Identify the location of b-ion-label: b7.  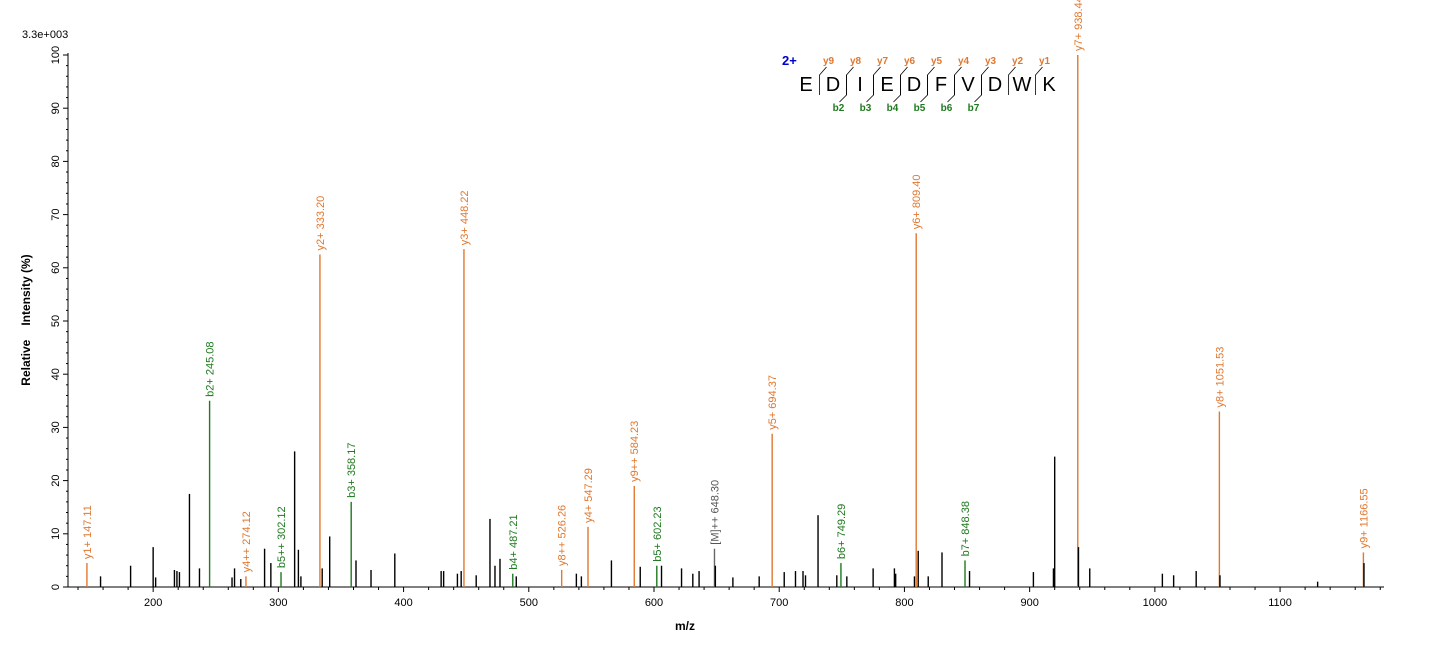
(974, 108).